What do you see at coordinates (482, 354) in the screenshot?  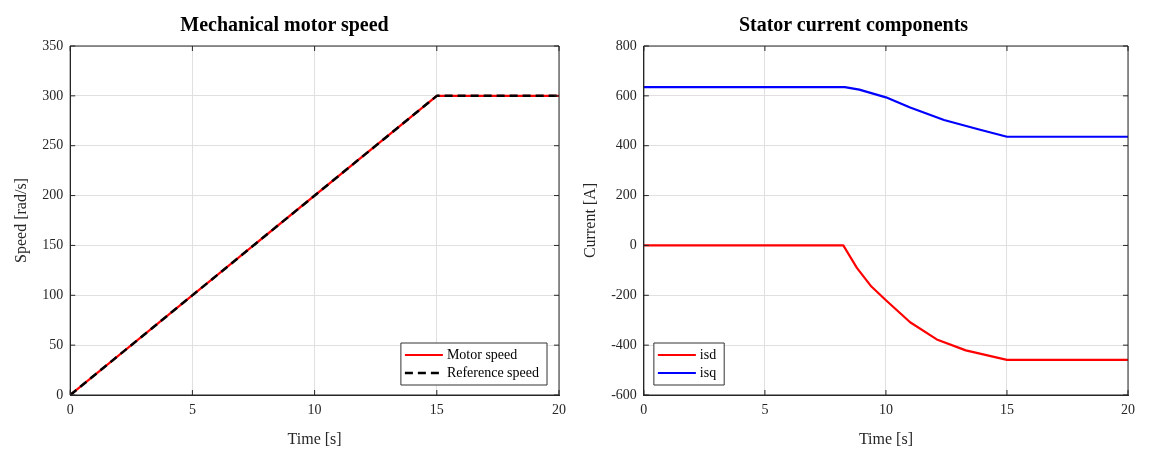 I see `legend-label: Motor speed` at bounding box center [482, 354].